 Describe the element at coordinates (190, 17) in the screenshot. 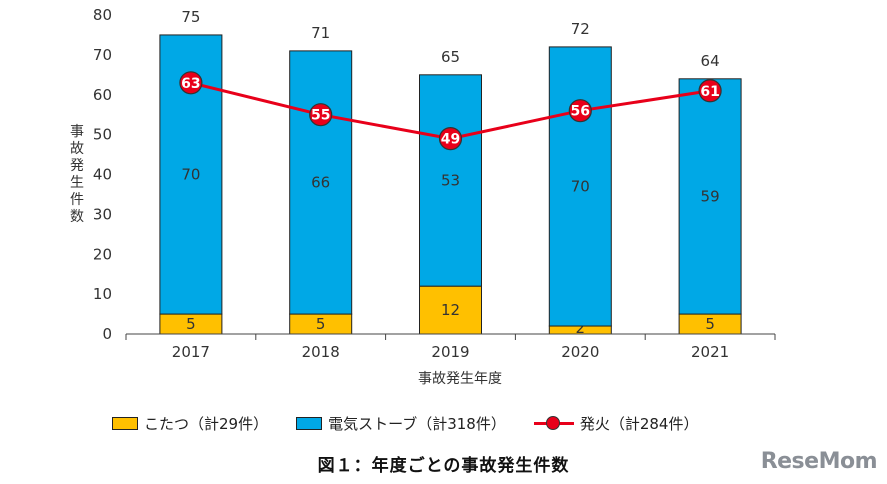

I see `total-label: 75` at that location.